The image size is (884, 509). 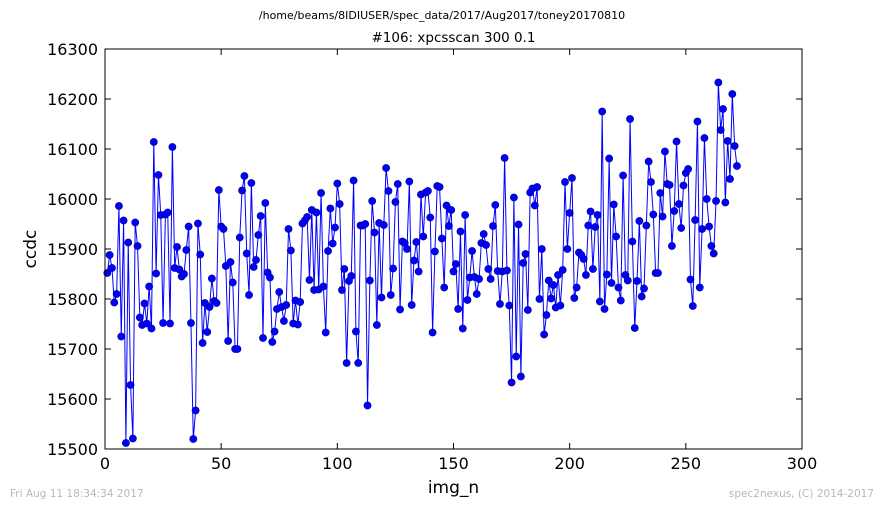 What do you see at coordinates (453, 38) in the screenshot?
I see `chart-title: #106: xpcsscan 300 0.1` at bounding box center [453, 38].